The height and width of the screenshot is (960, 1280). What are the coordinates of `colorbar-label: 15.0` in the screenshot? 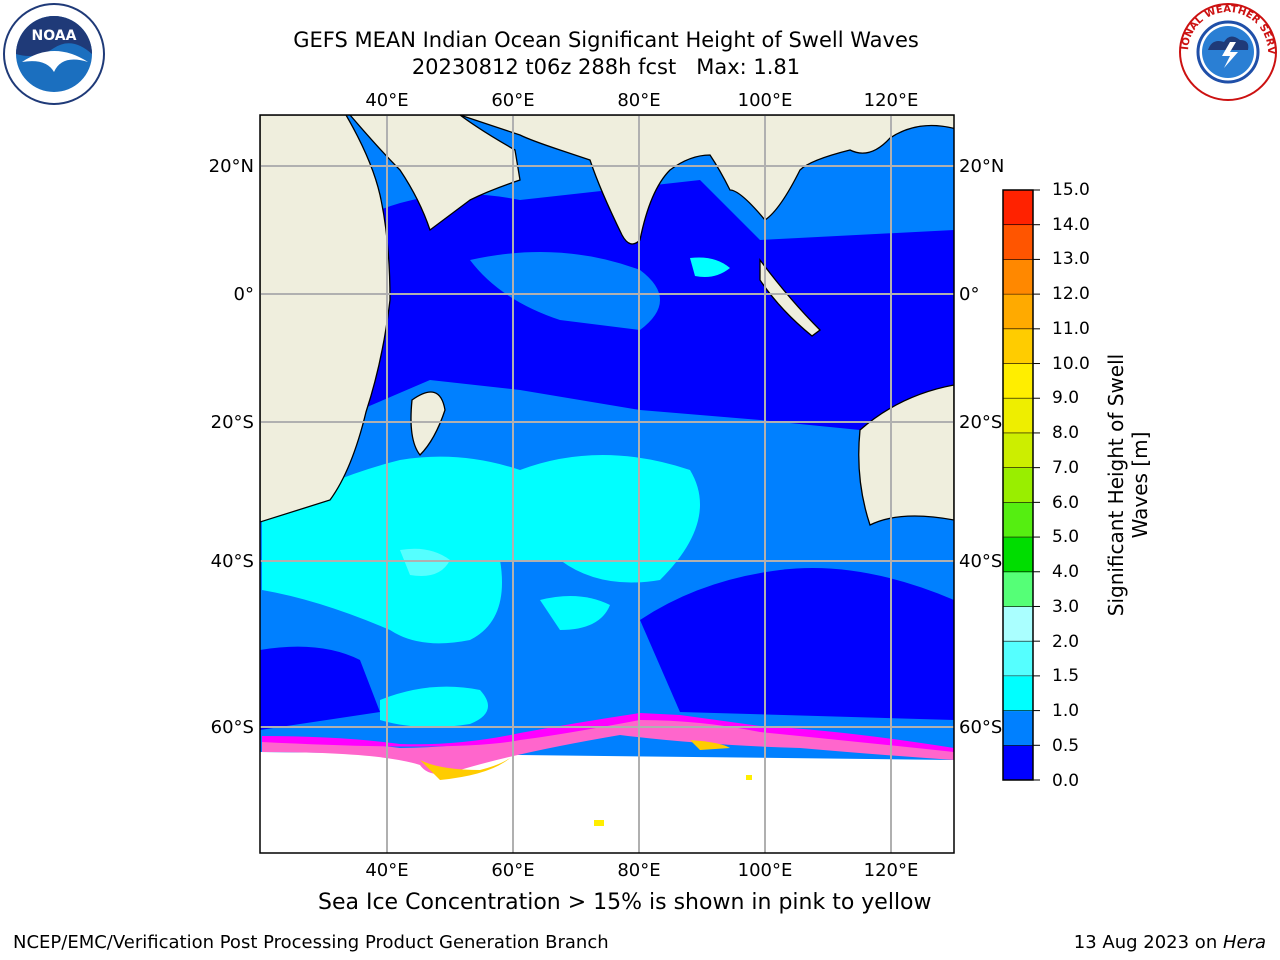 It's located at (1071, 190).